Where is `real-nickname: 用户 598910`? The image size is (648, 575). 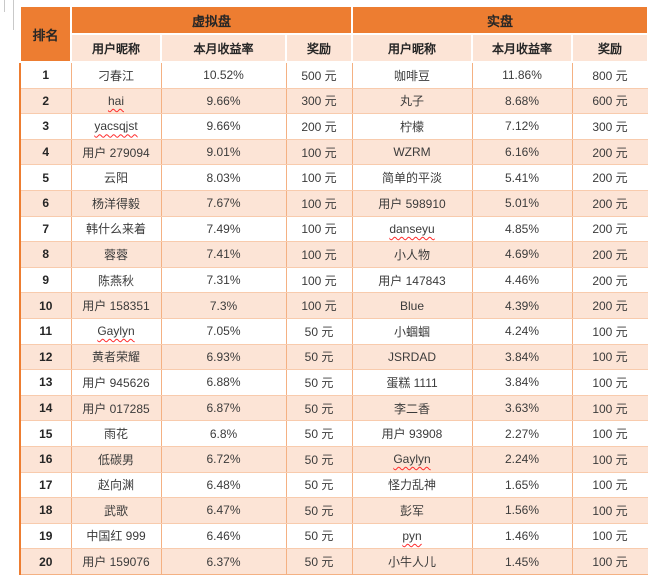
real-nickname: 用户 598910 is located at coordinates (412, 203).